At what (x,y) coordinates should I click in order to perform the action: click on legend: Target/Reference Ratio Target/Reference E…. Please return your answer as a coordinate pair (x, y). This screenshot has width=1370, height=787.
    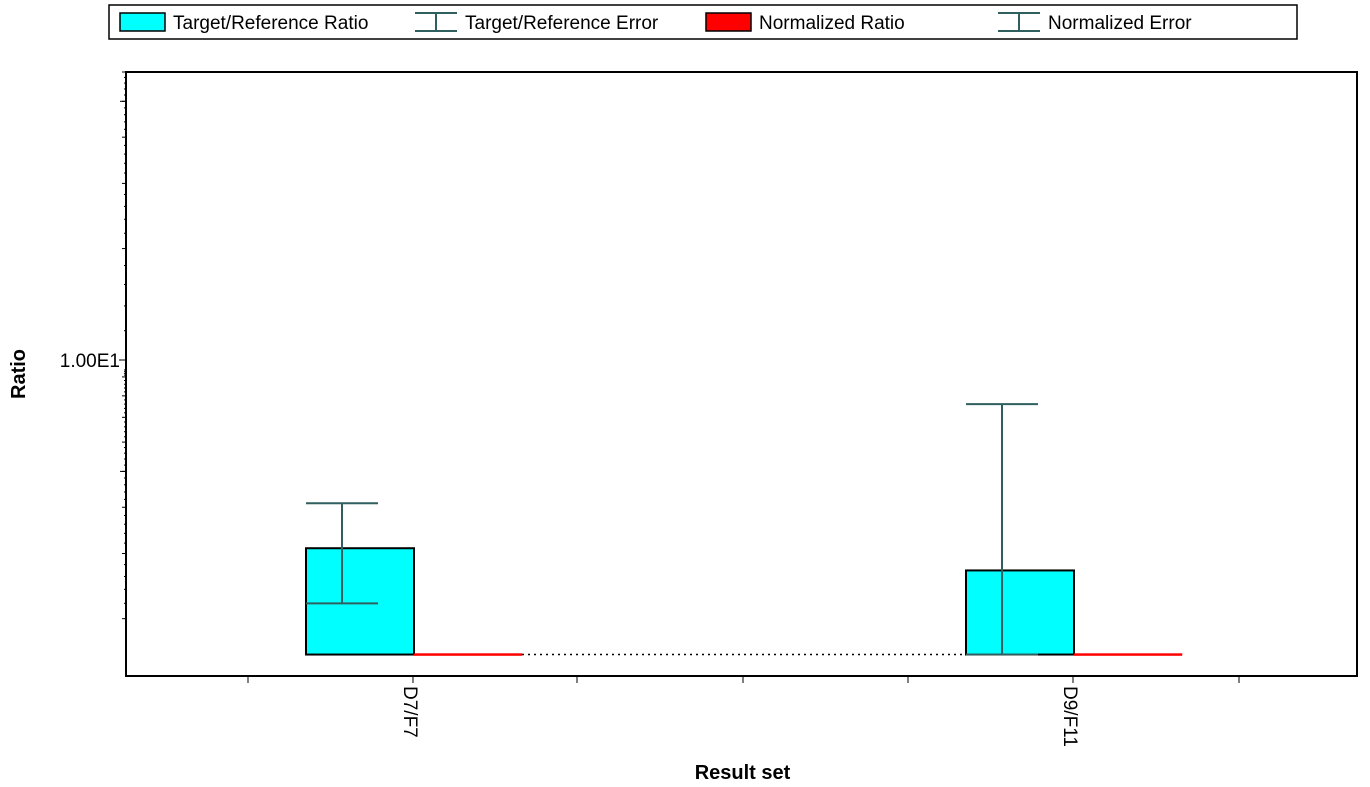
    Looking at the image, I should click on (703, 22).